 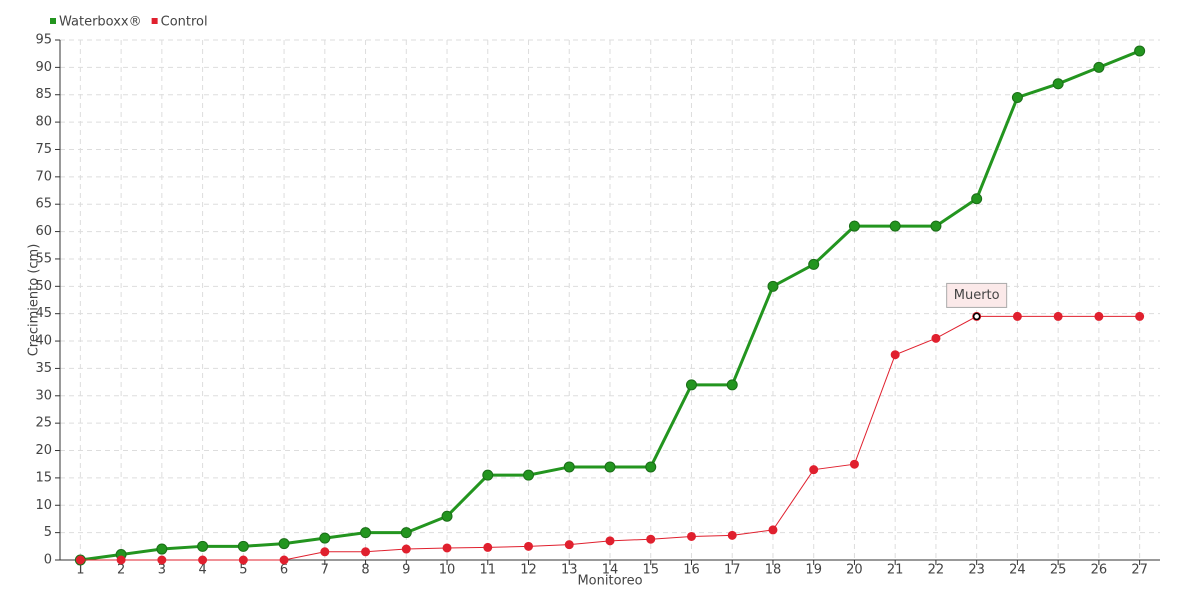 I want to click on x-tick-label: 11, so click(x=488, y=570).